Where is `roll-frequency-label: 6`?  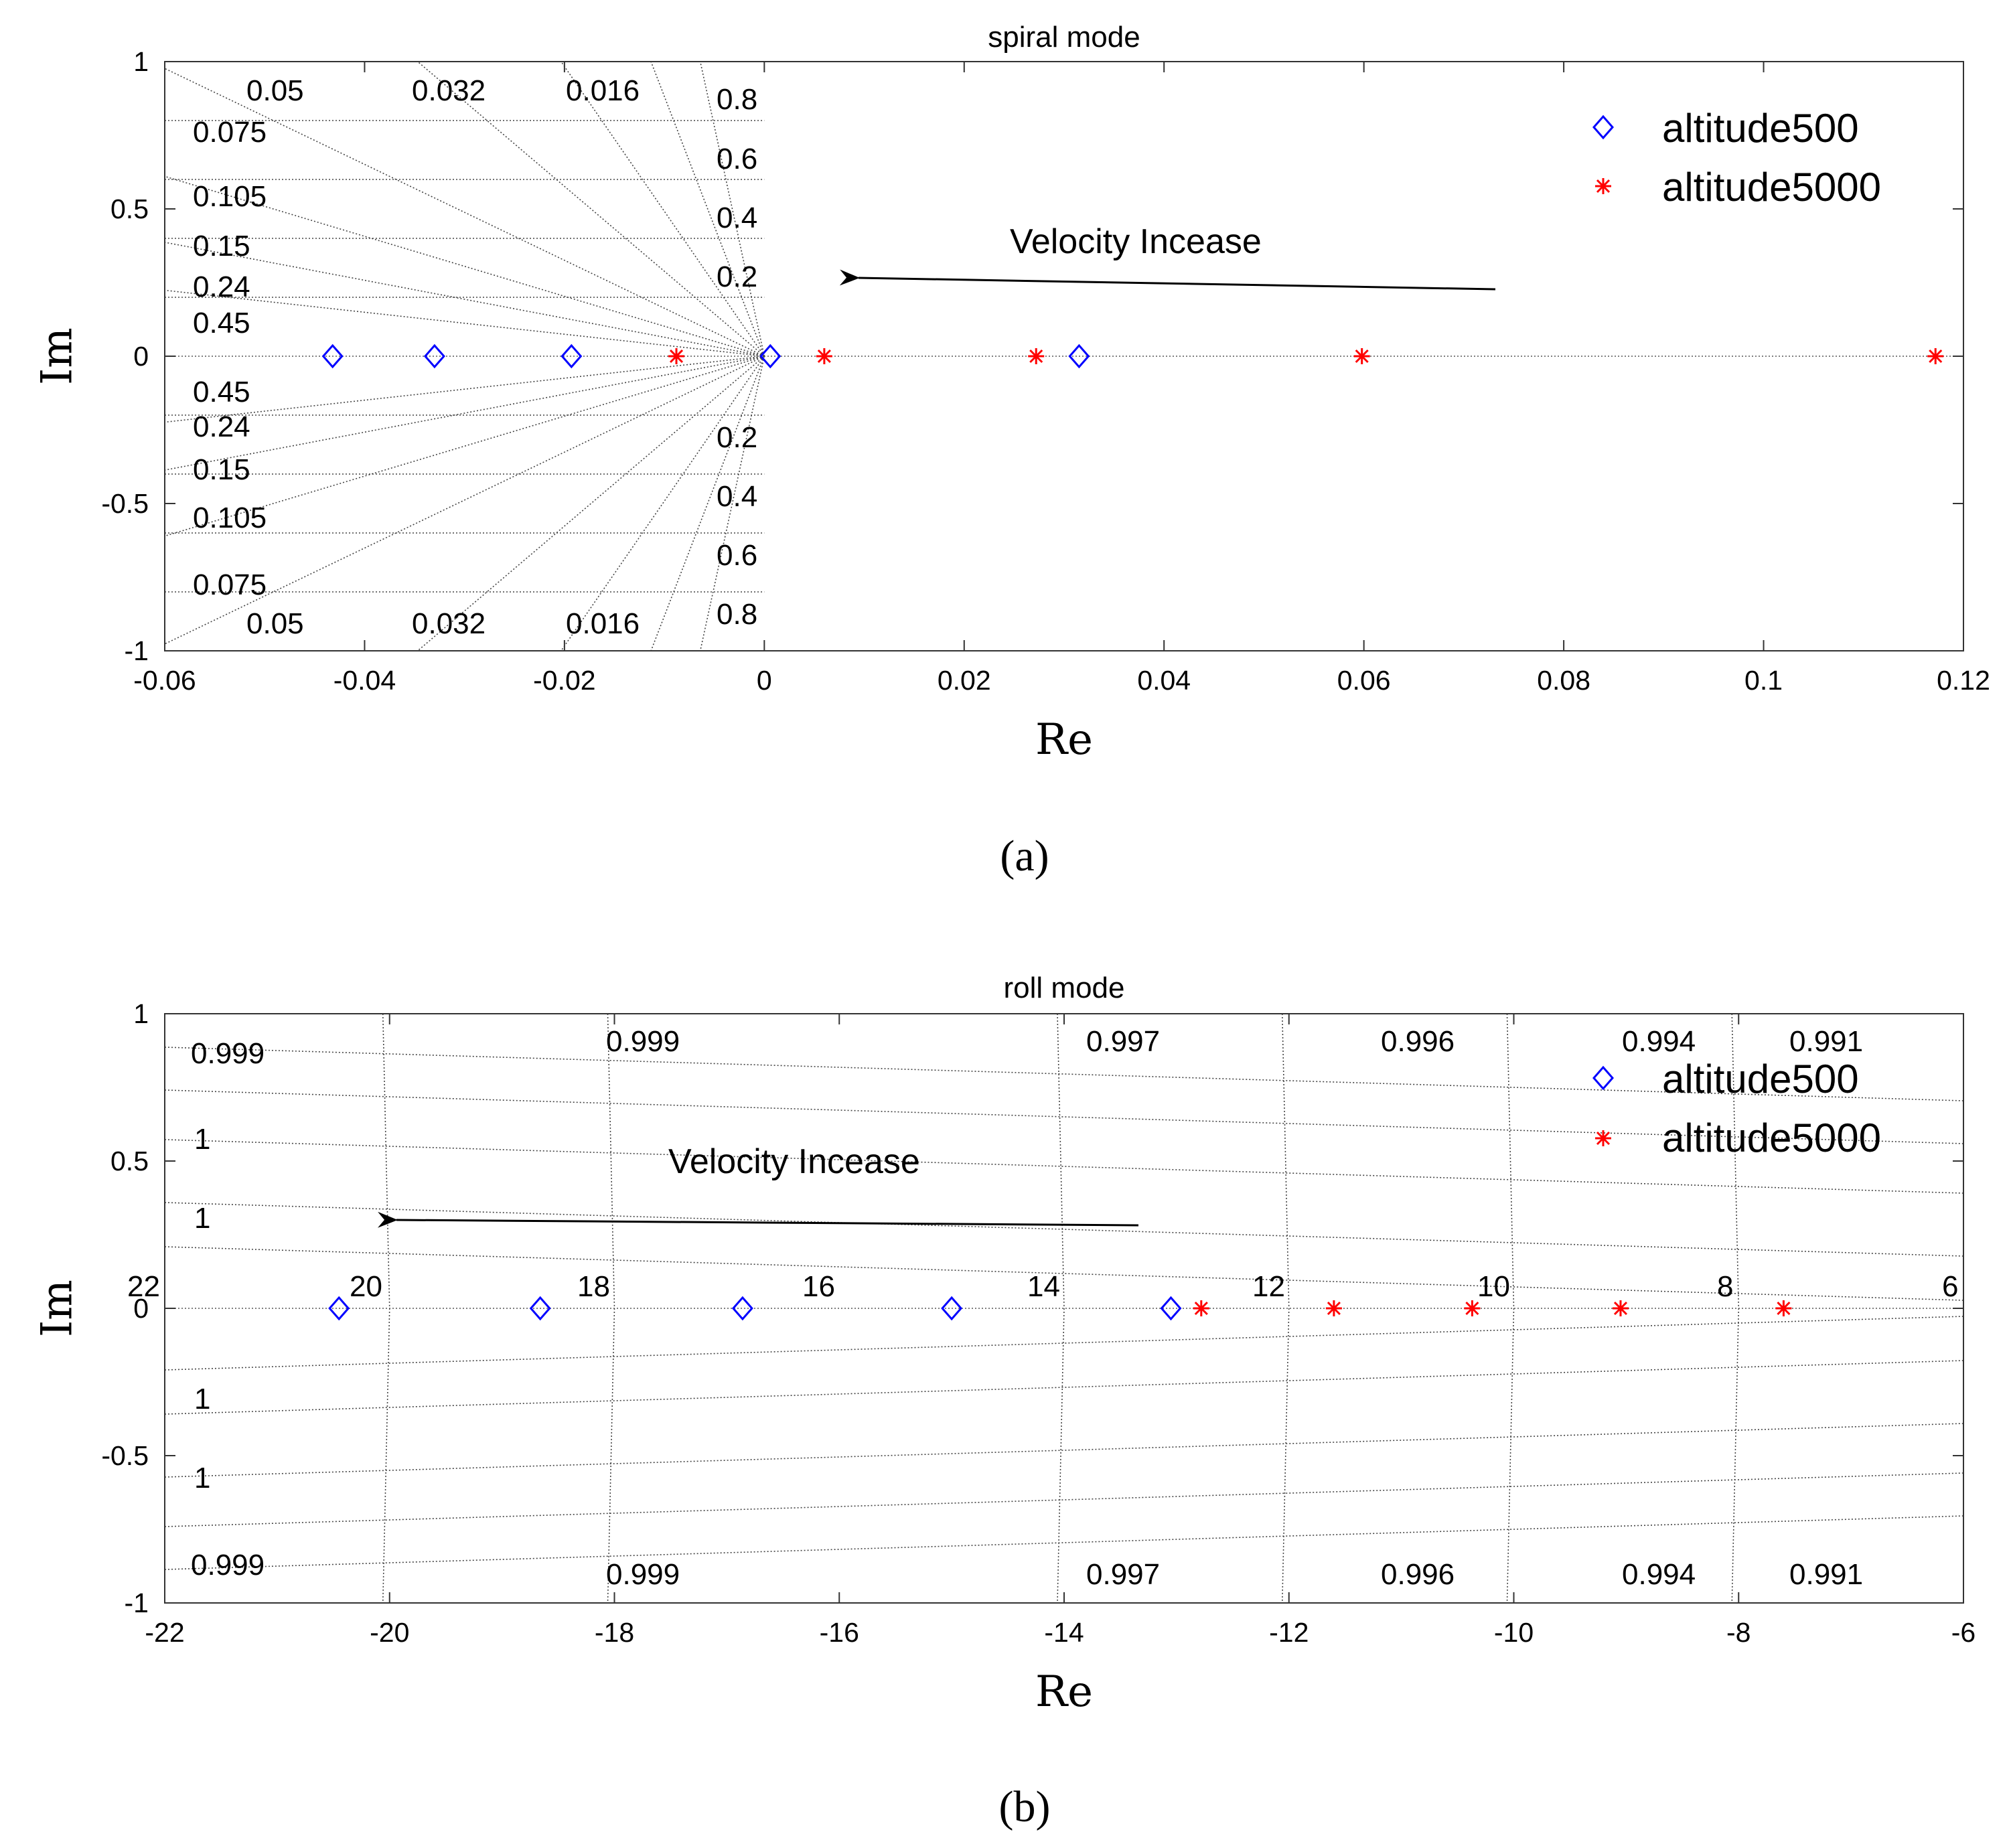 roll-frequency-label: 6 is located at coordinates (1950, 1286).